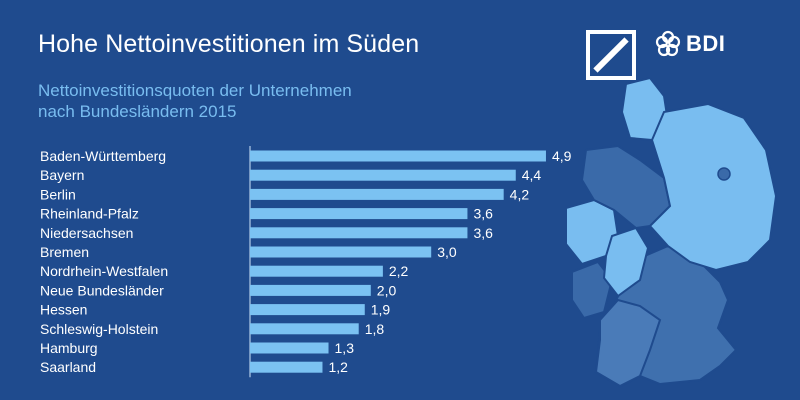 Image resolution: width=800 pixels, height=400 pixels. I want to click on deutsche-bank-logo, so click(611, 55).